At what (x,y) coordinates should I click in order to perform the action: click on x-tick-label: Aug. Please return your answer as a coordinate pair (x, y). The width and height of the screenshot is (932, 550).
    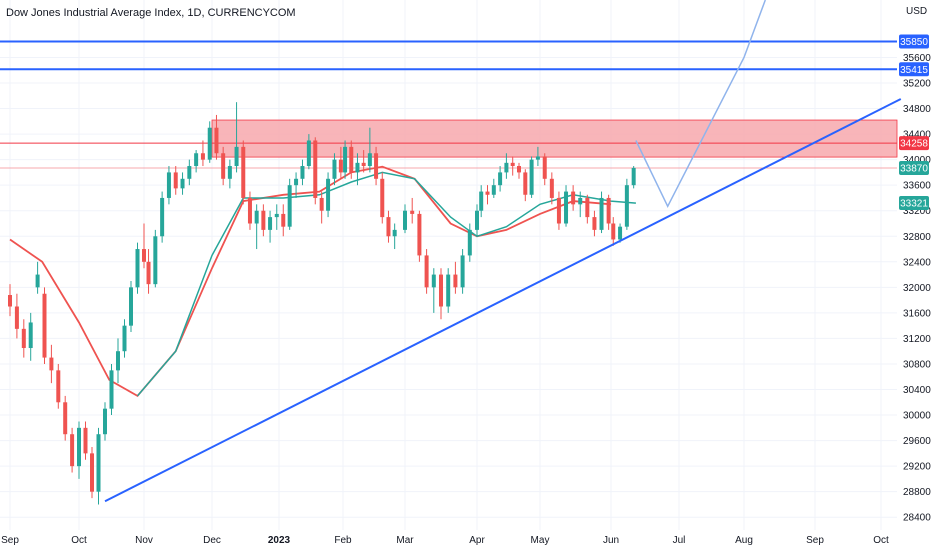
    Looking at the image, I should click on (744, 540).